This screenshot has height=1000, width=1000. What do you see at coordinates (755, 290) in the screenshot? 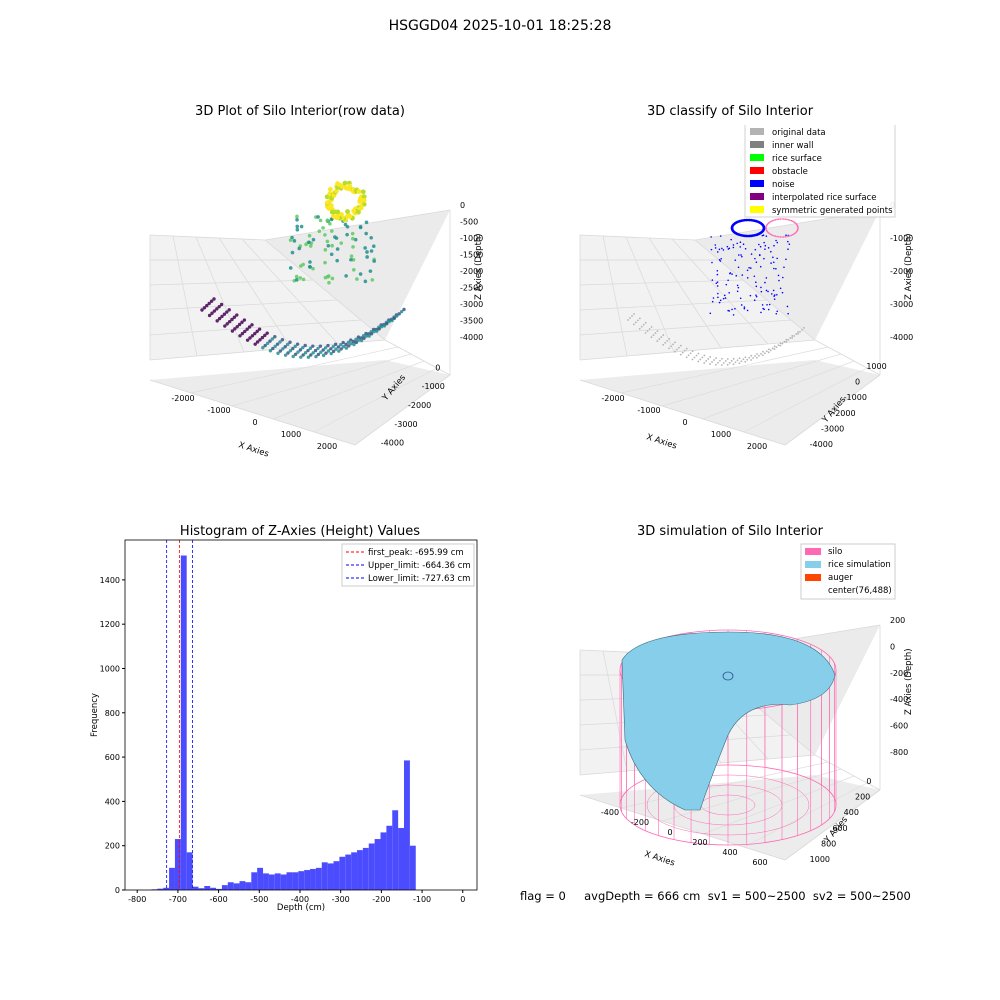
I see `panel2-box-edge` at bounding box center [755, 290].